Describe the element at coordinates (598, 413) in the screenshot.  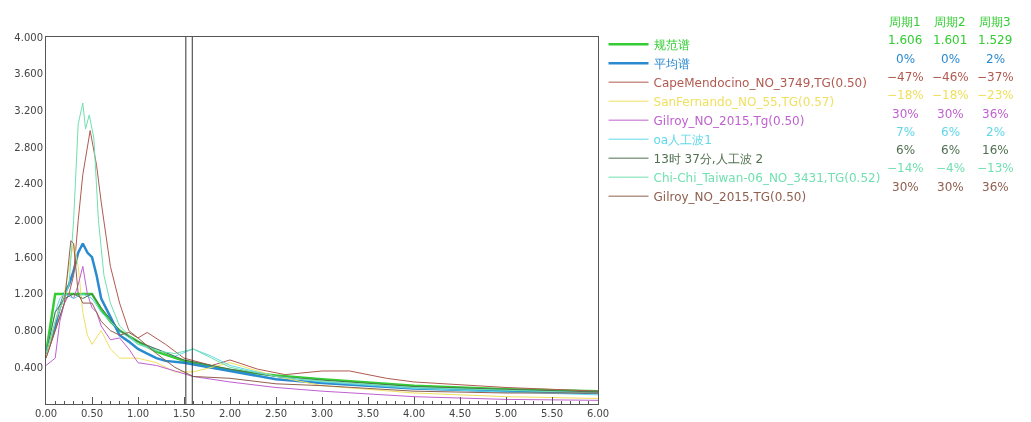
I see `x-tick-label: 6.00` at that location.